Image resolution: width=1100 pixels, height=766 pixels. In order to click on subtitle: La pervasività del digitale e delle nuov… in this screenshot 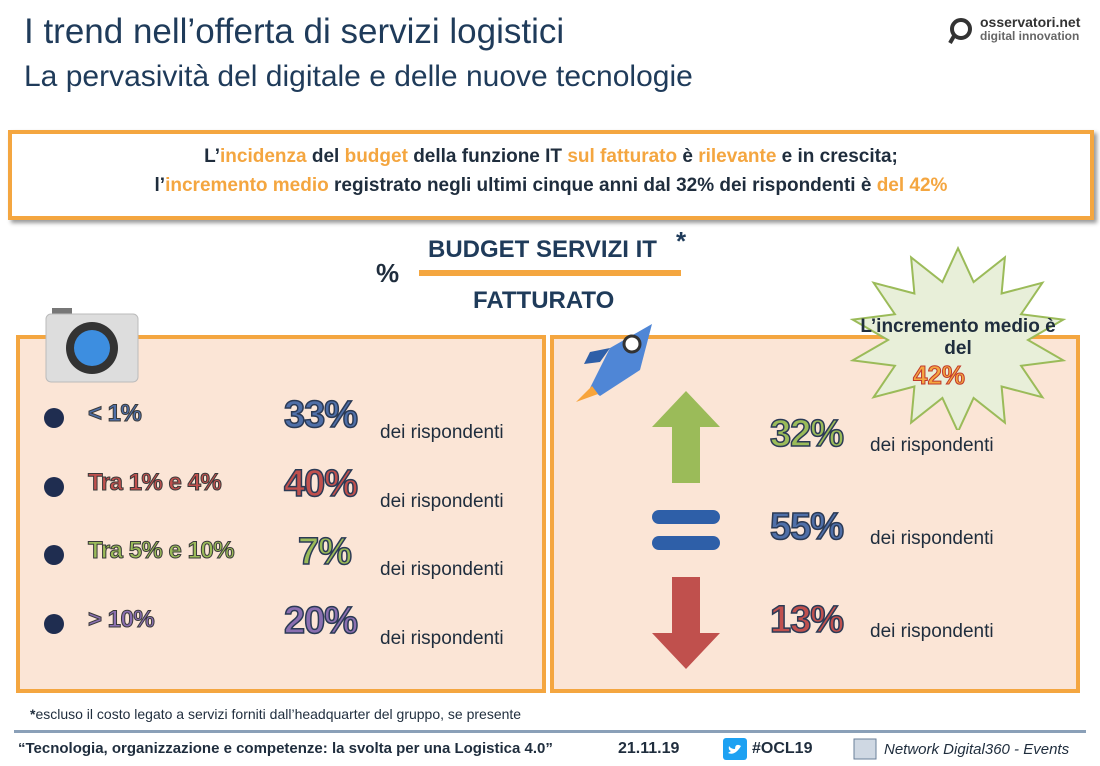, I will do `click(358, 76)`.